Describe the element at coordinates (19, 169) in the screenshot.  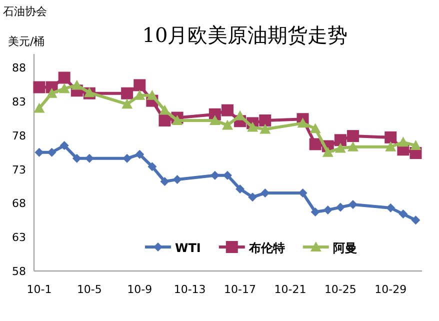
I see `y-tick-label: 73` at that location.